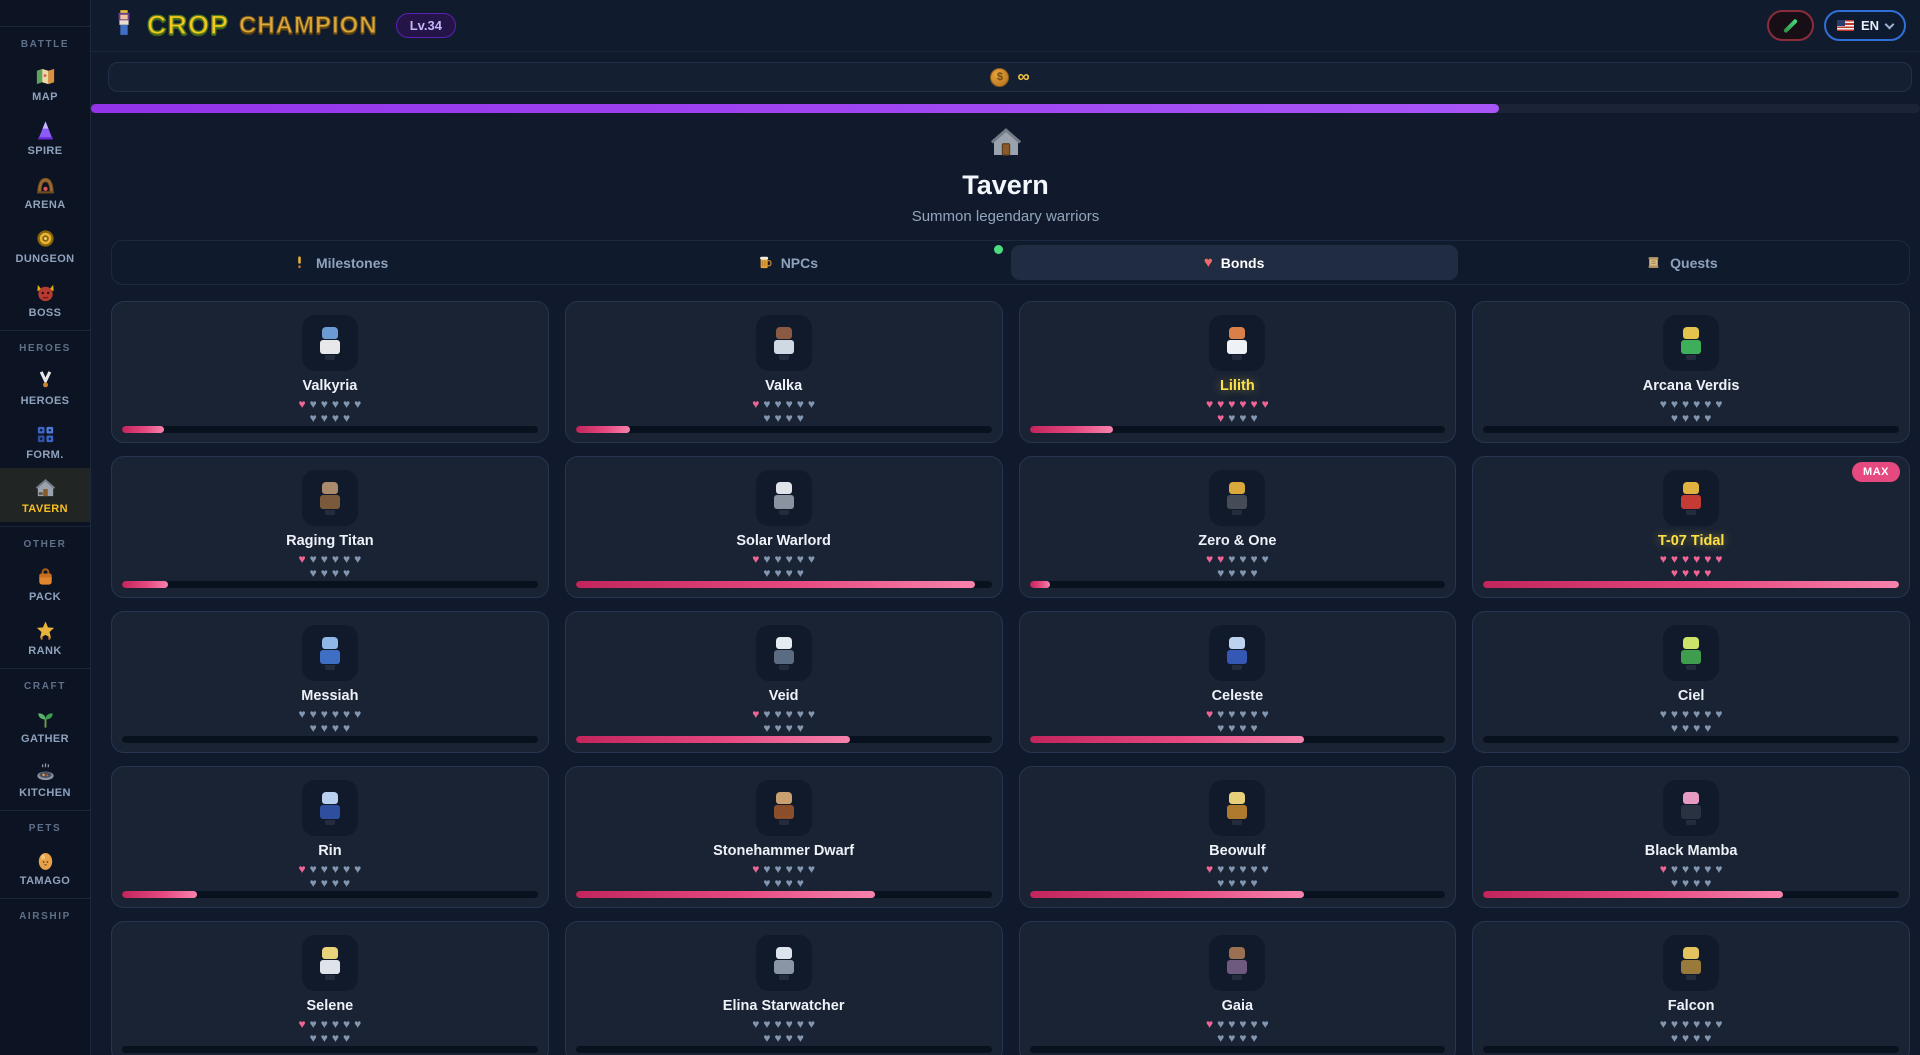 The image size is (1920, 1055). Describe the element at coordinates (45, 881) in the screenshot. I see `sidebar-item-label: TAMAGO` at that location.